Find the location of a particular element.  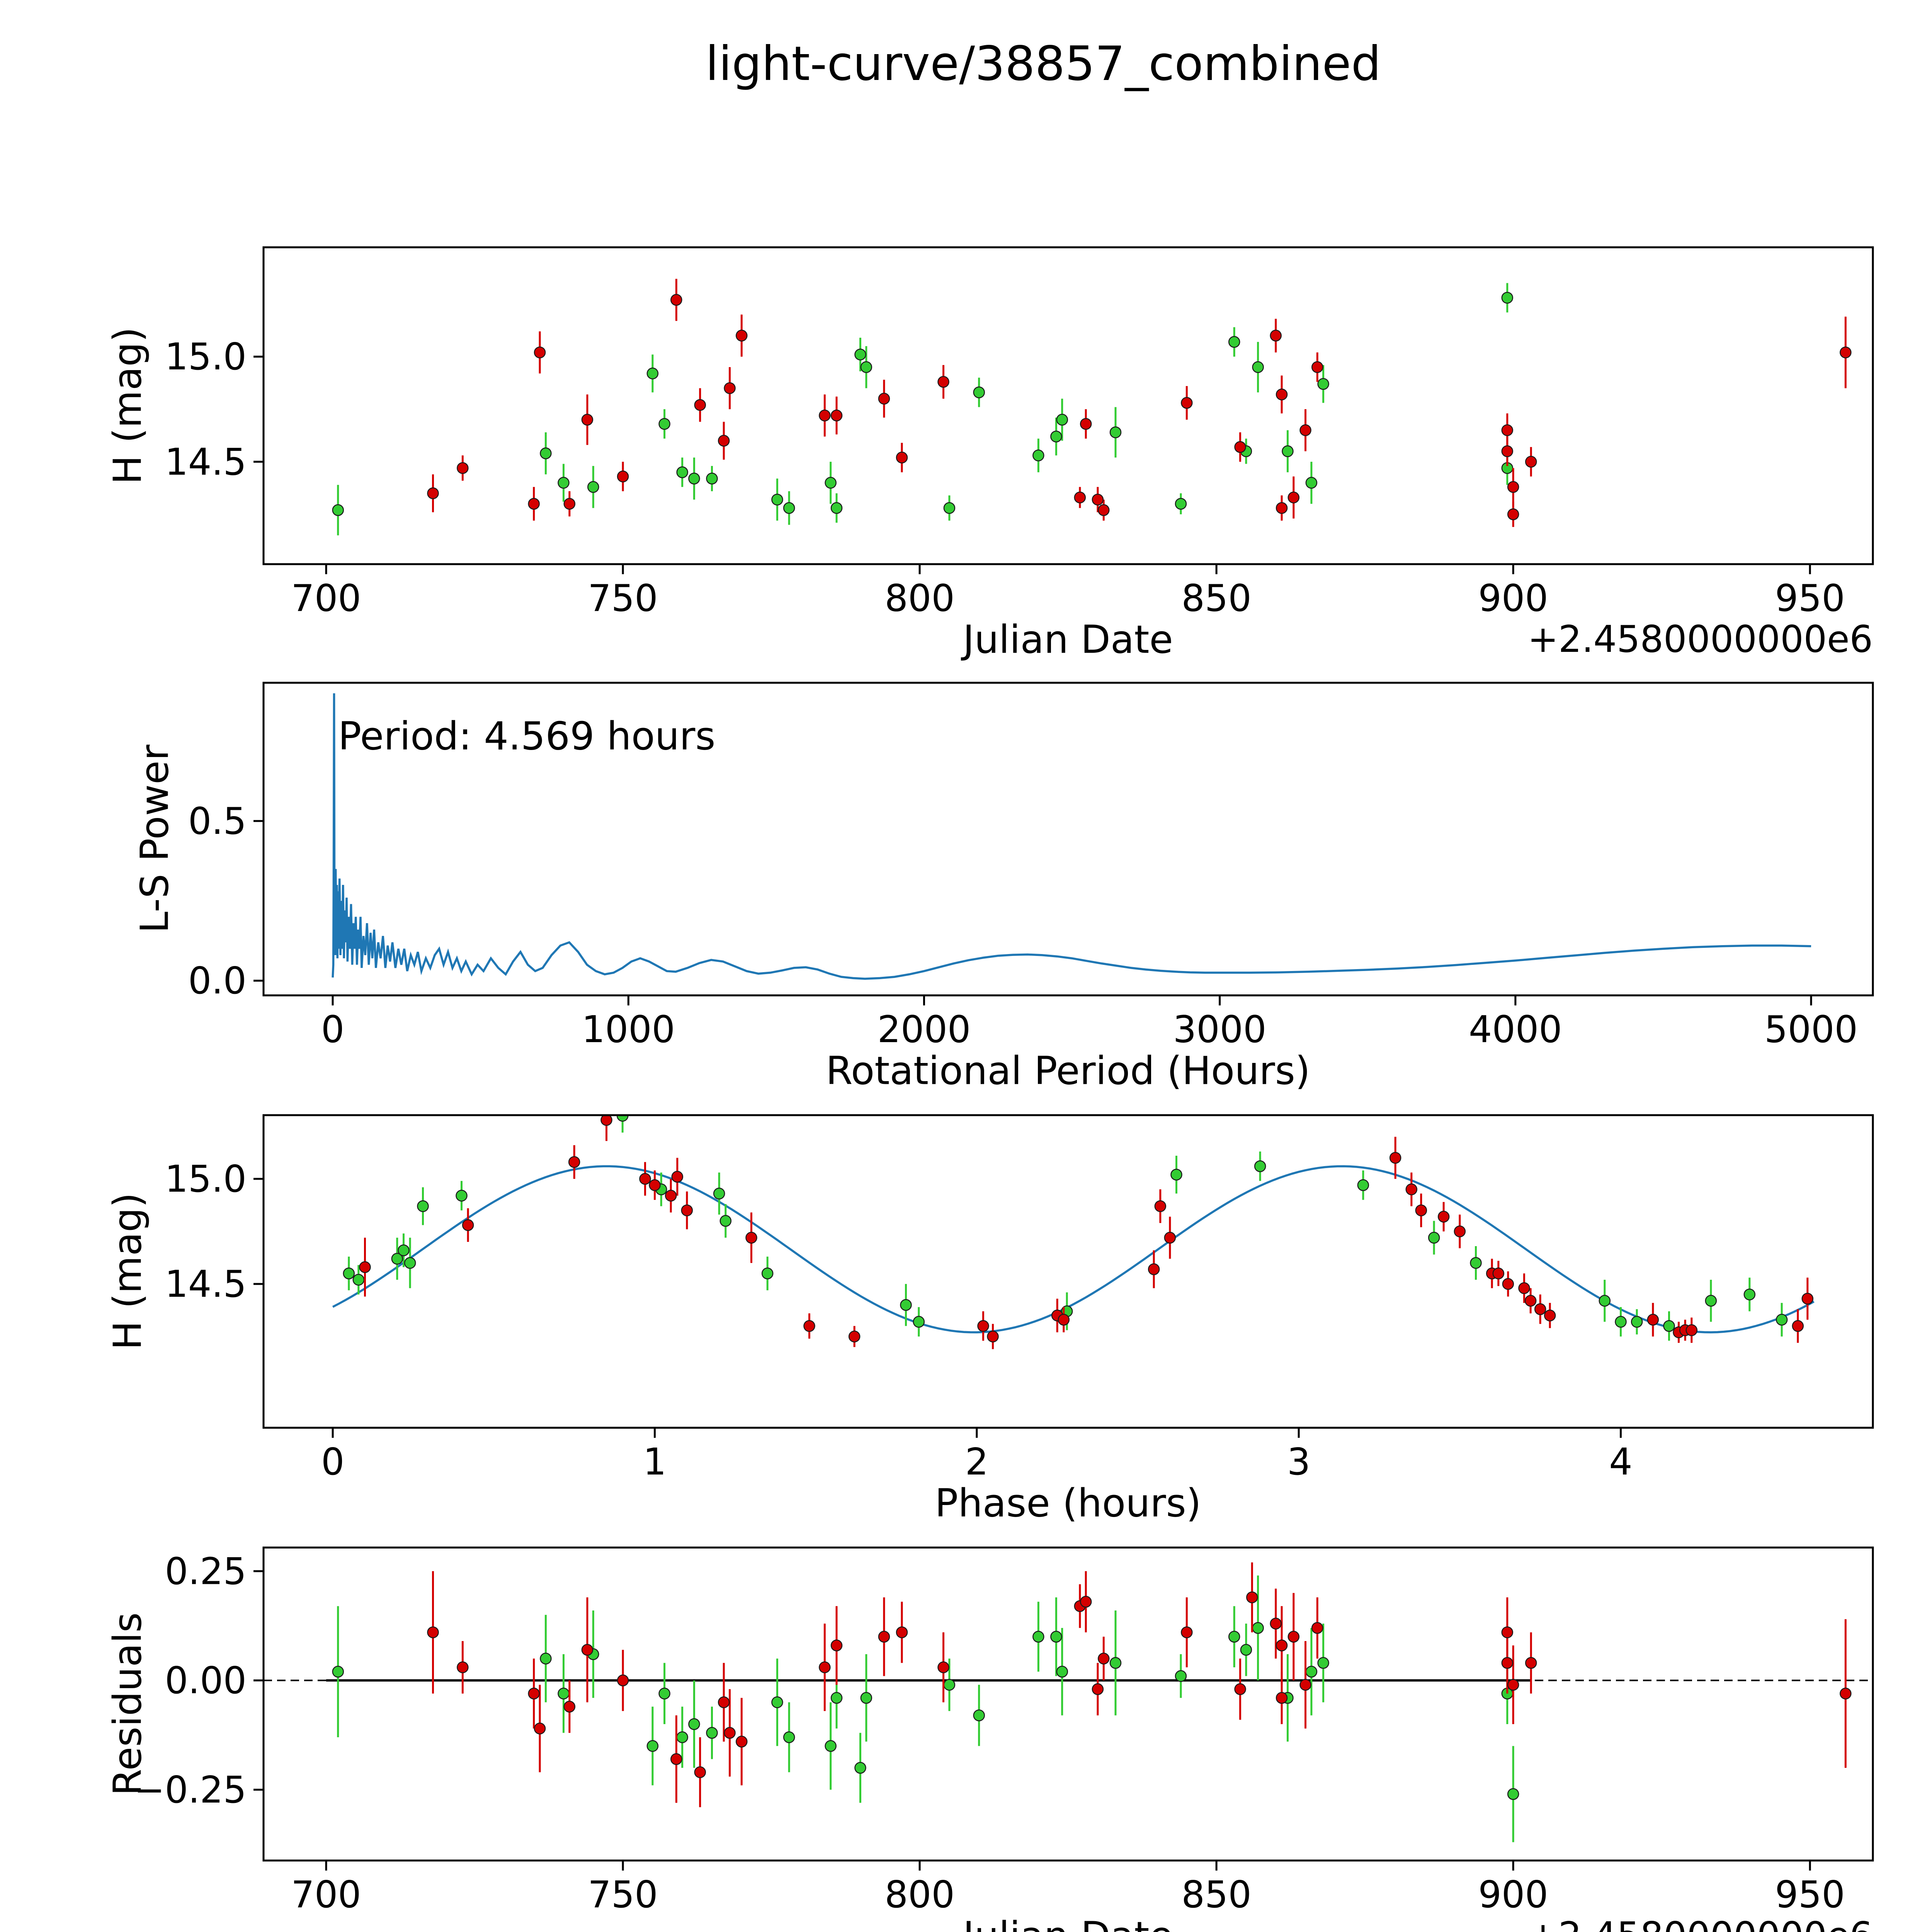

periodogram-line is located at coordinates (1071, 836).